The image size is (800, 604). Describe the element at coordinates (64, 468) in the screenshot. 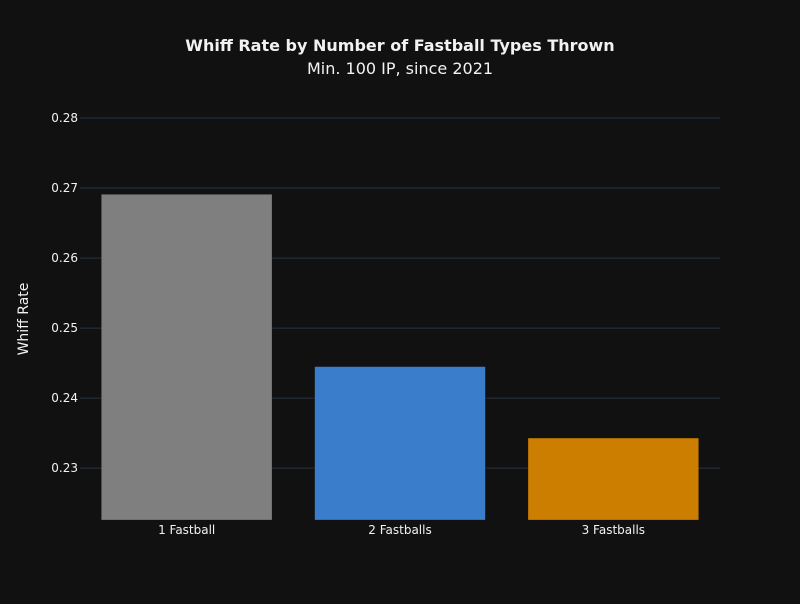

I see `y-tick-label: 0.23` at that location.